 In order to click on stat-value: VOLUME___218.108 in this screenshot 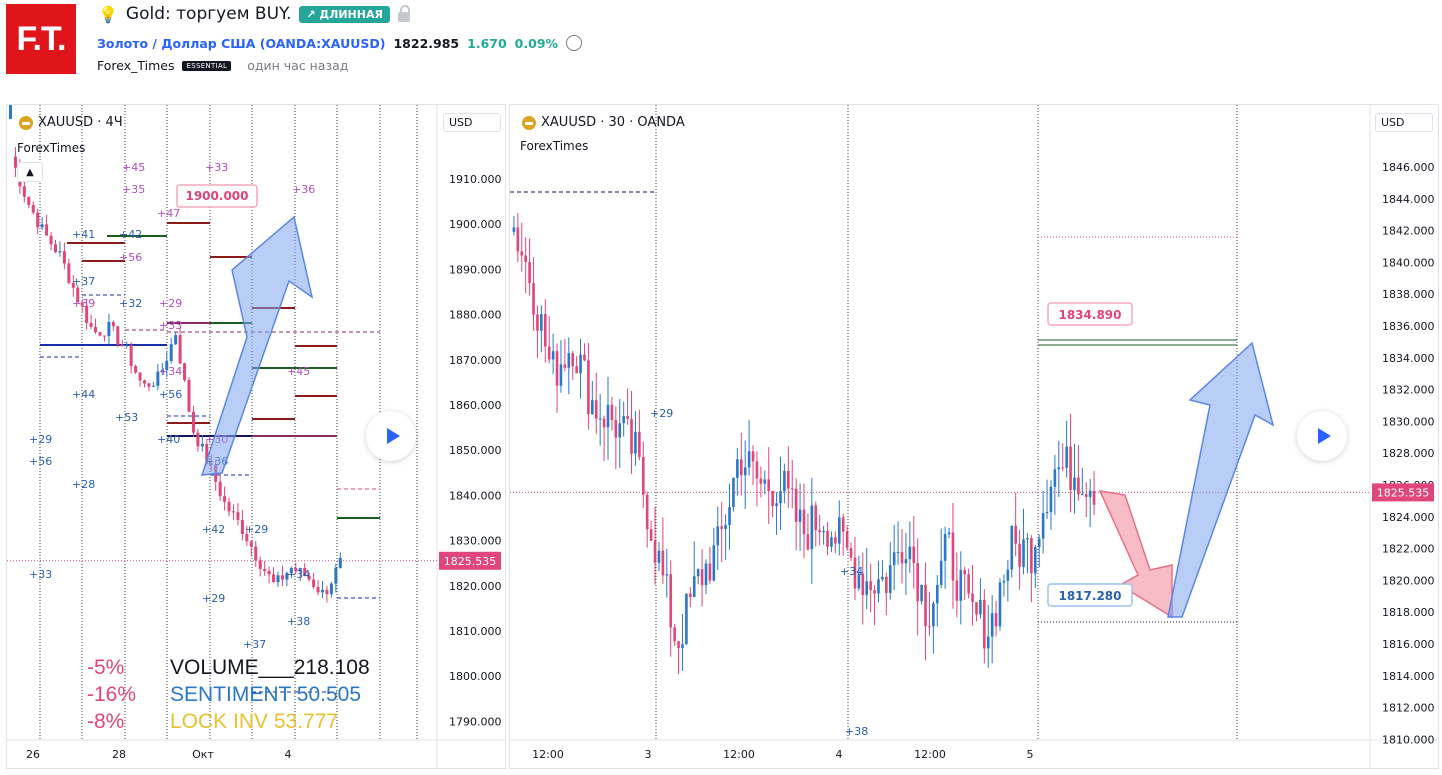, I will do `click(270, 667)`.